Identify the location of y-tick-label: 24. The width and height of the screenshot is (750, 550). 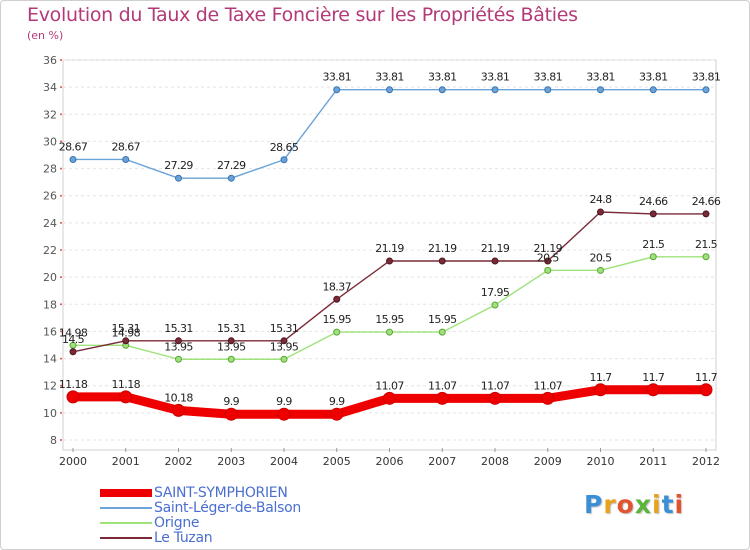
(50, 223).